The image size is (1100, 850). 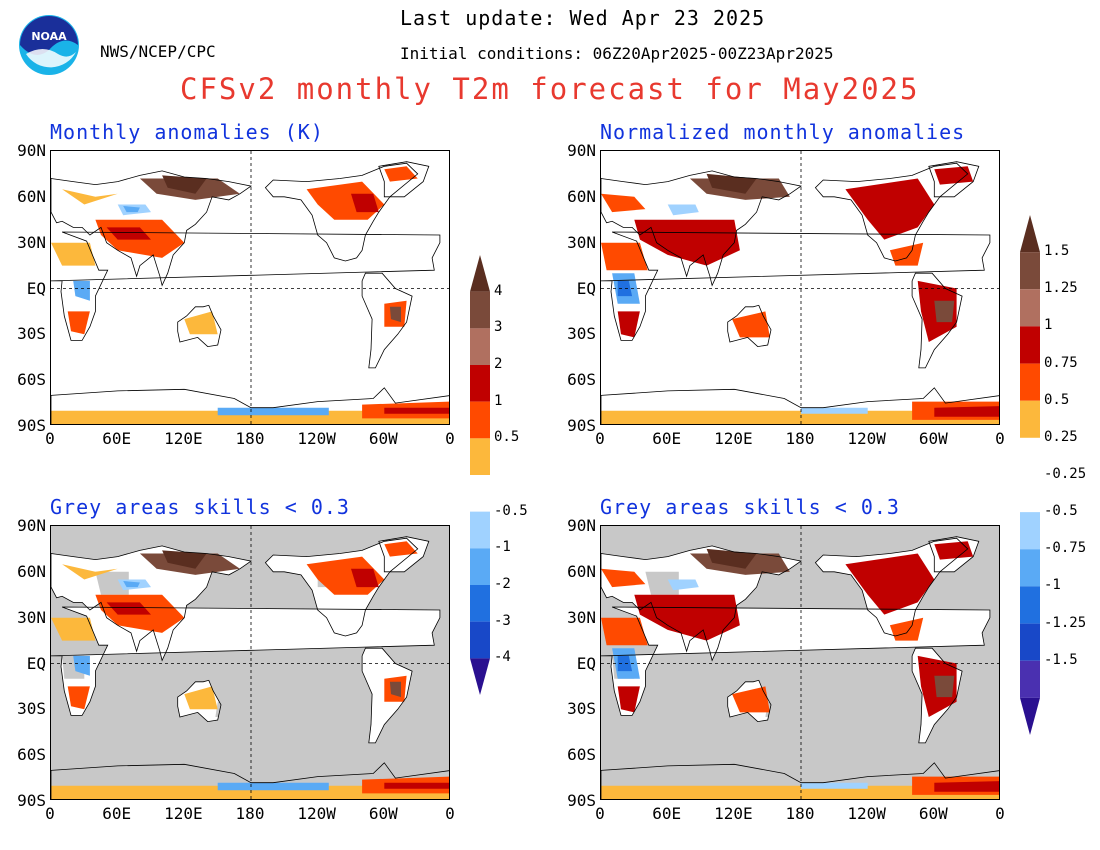 I want to click on coastline-greenland, so click(x=404, y=554).